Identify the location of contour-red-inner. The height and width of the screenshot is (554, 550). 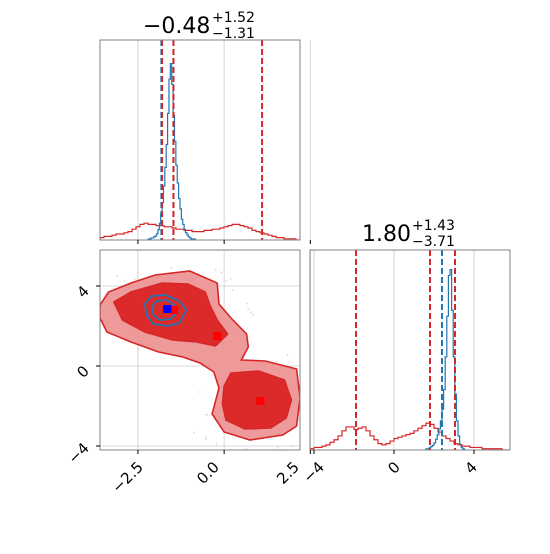
(170, 314).